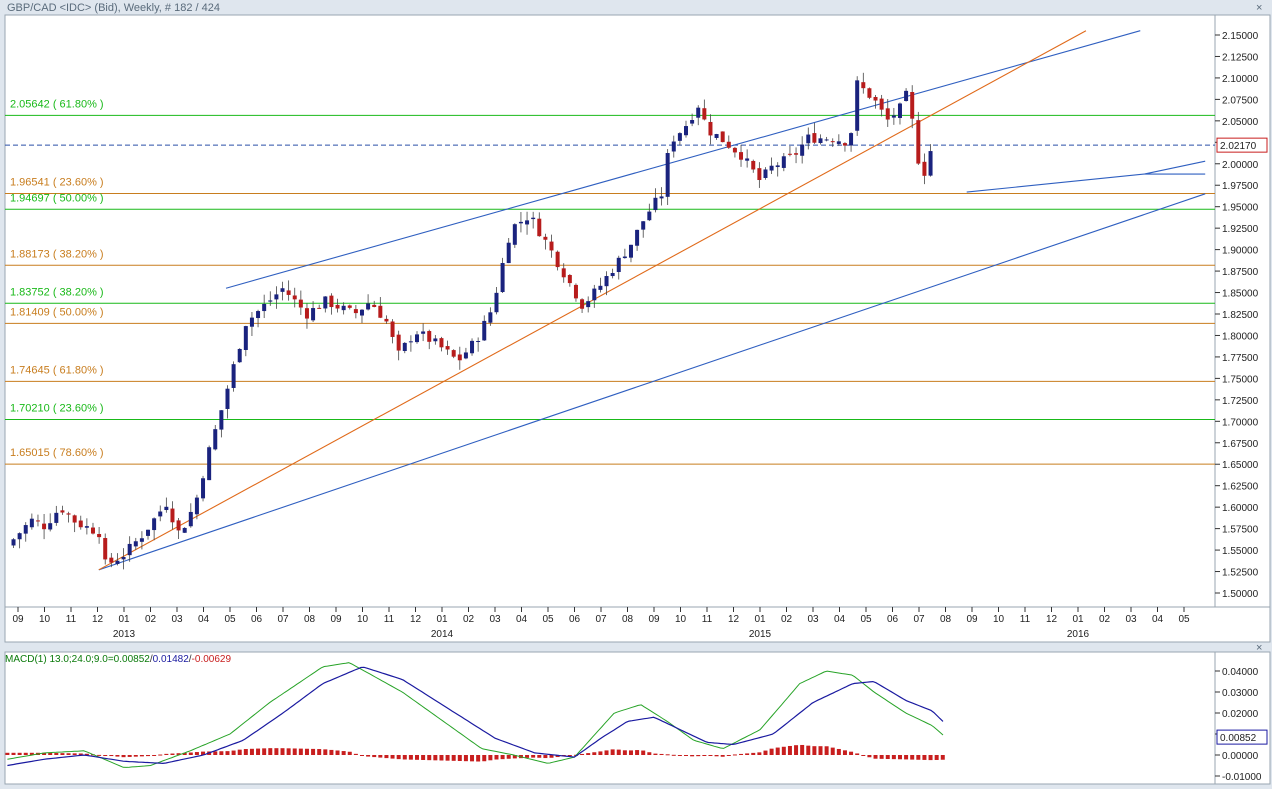 This screenshot has height=789, width=1272. Describe the element at coordinates (1259, 8) in the screenshot. I see `close-icon: ×` at that location.